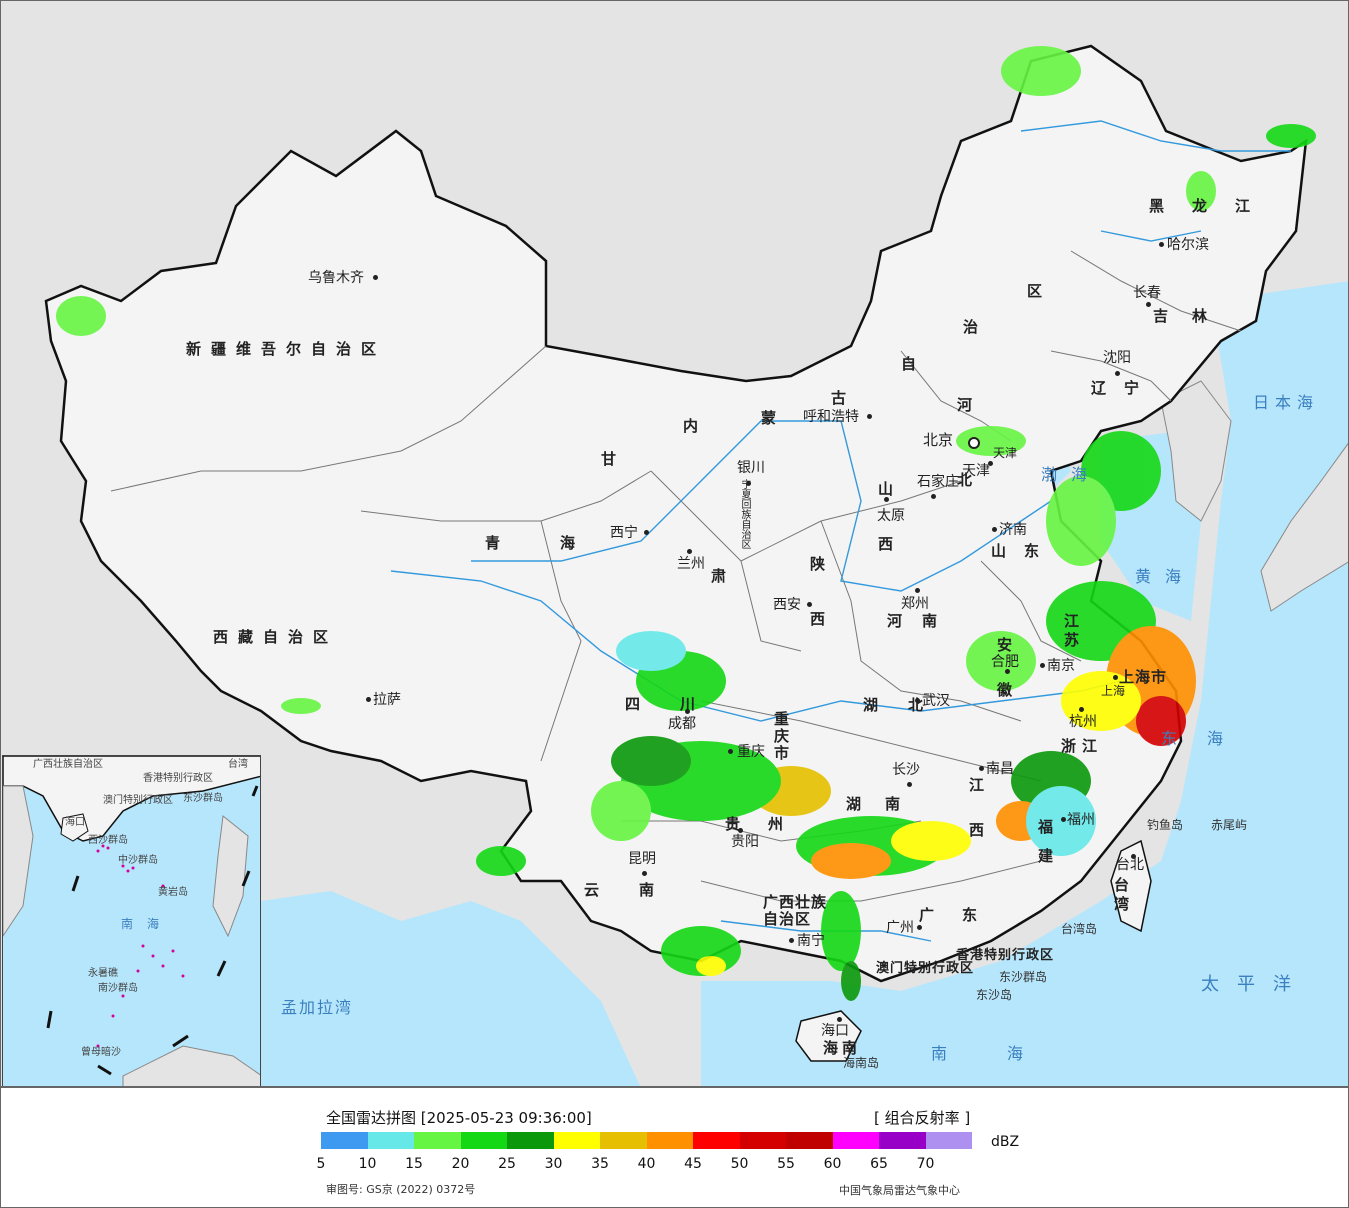 The width and height of the screenshot is (1349, 1208). What do you see at coordinates (553, 1164) in the screenshot?
I see `legend-tick: 30` at bounding box center [553, 1164].